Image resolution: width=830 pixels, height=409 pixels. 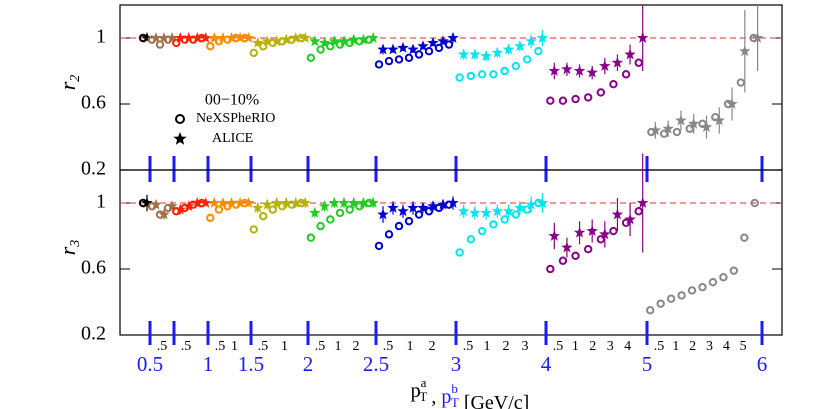 What do you see at coordinates (67, 85) in the screenshot?
I see `y-axis-label-base: r` at bounding box center [67, 85].